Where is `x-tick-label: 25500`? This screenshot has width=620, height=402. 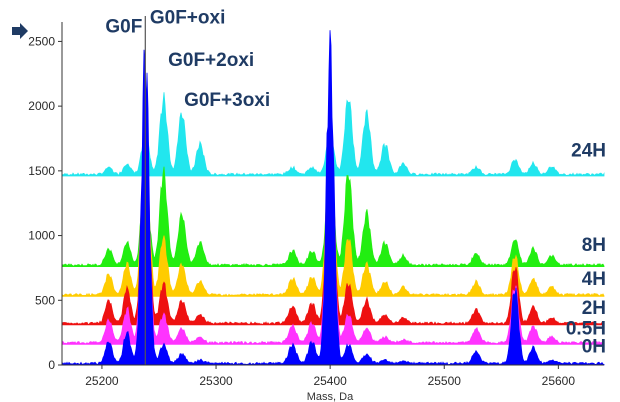 x-tick-label: 25500 is located at coordinates (445, 381).